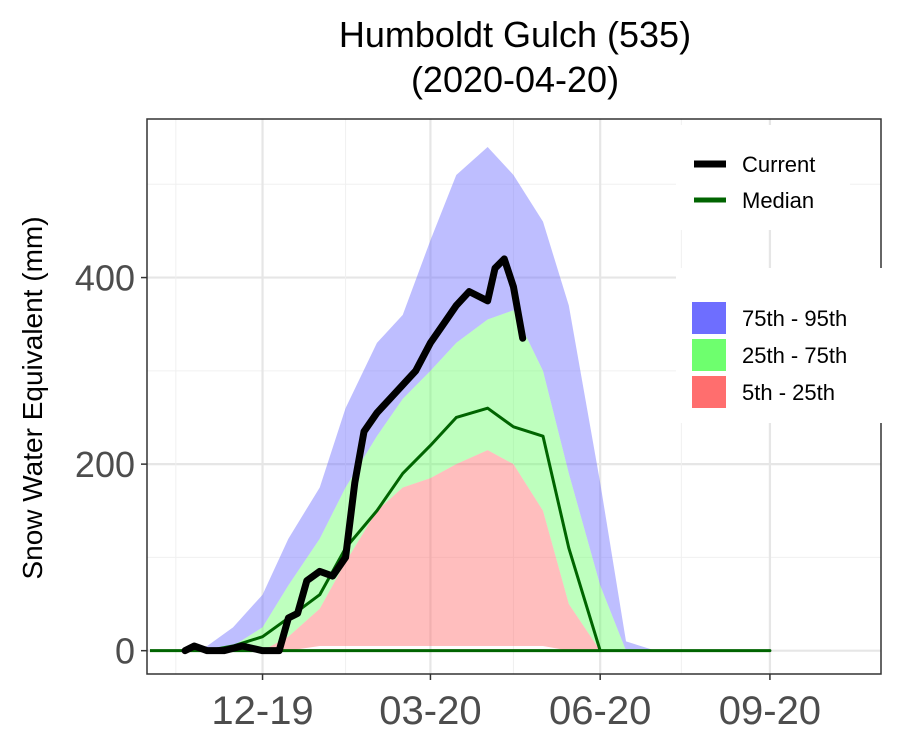 Image resolution: width=900 pixels, height=750 pixels. I want to click on x-axis-ticks: 12-19 03-20 06-20 09-20, so click(516, 703).